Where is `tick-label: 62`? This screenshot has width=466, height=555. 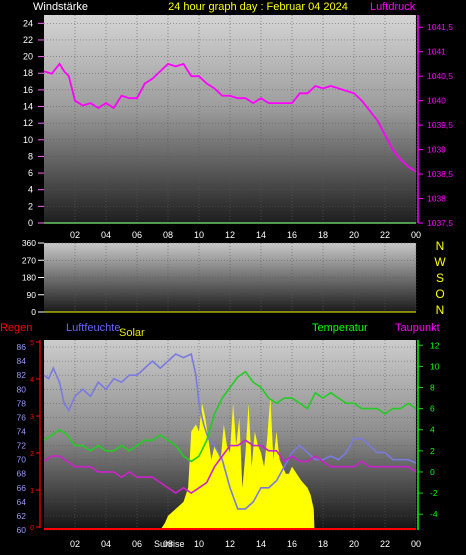 tick-label: 62 is located at coordinates (22, 516).